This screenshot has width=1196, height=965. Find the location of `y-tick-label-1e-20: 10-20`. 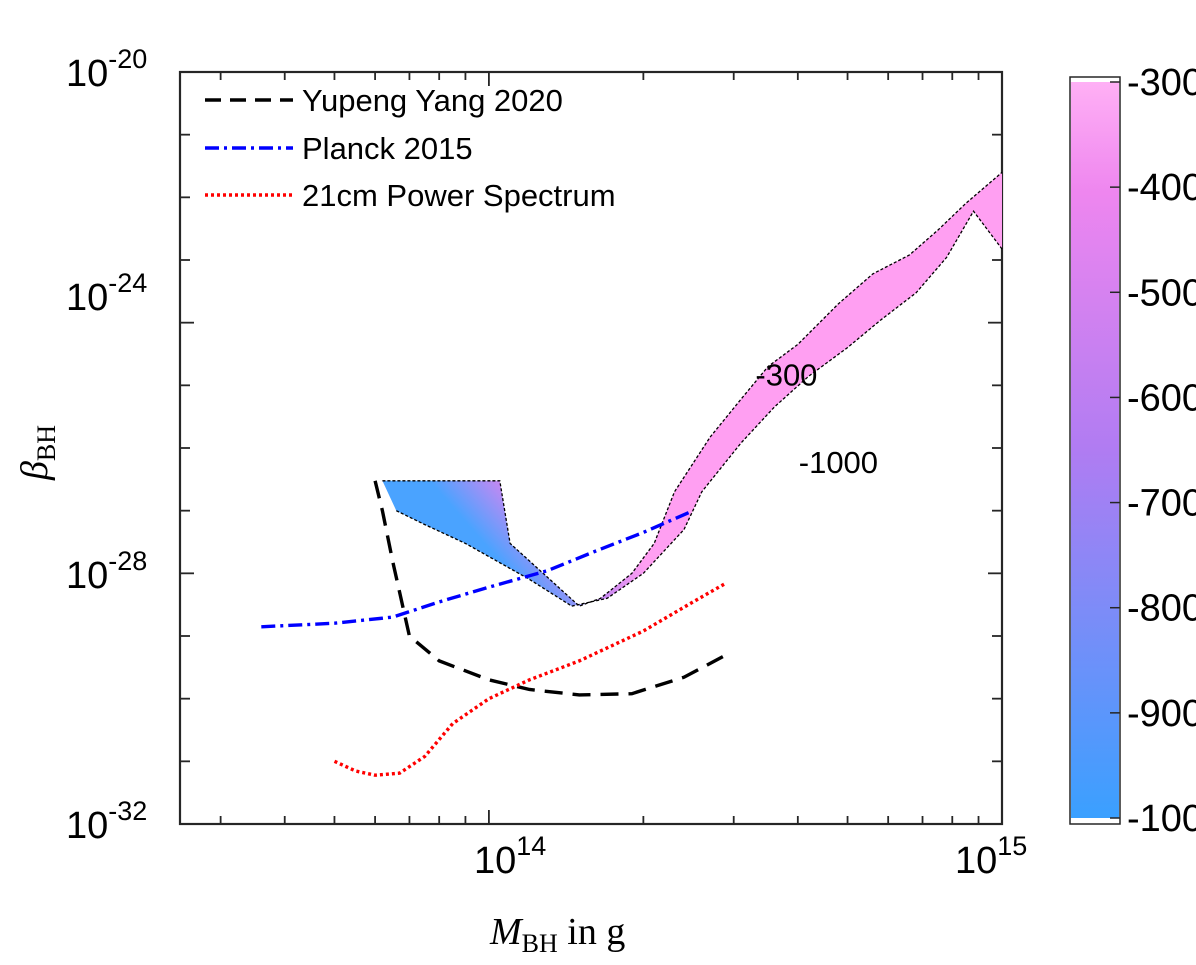

y-tick-label-1e-20: 10-20 is located at coordinates (106, 69).